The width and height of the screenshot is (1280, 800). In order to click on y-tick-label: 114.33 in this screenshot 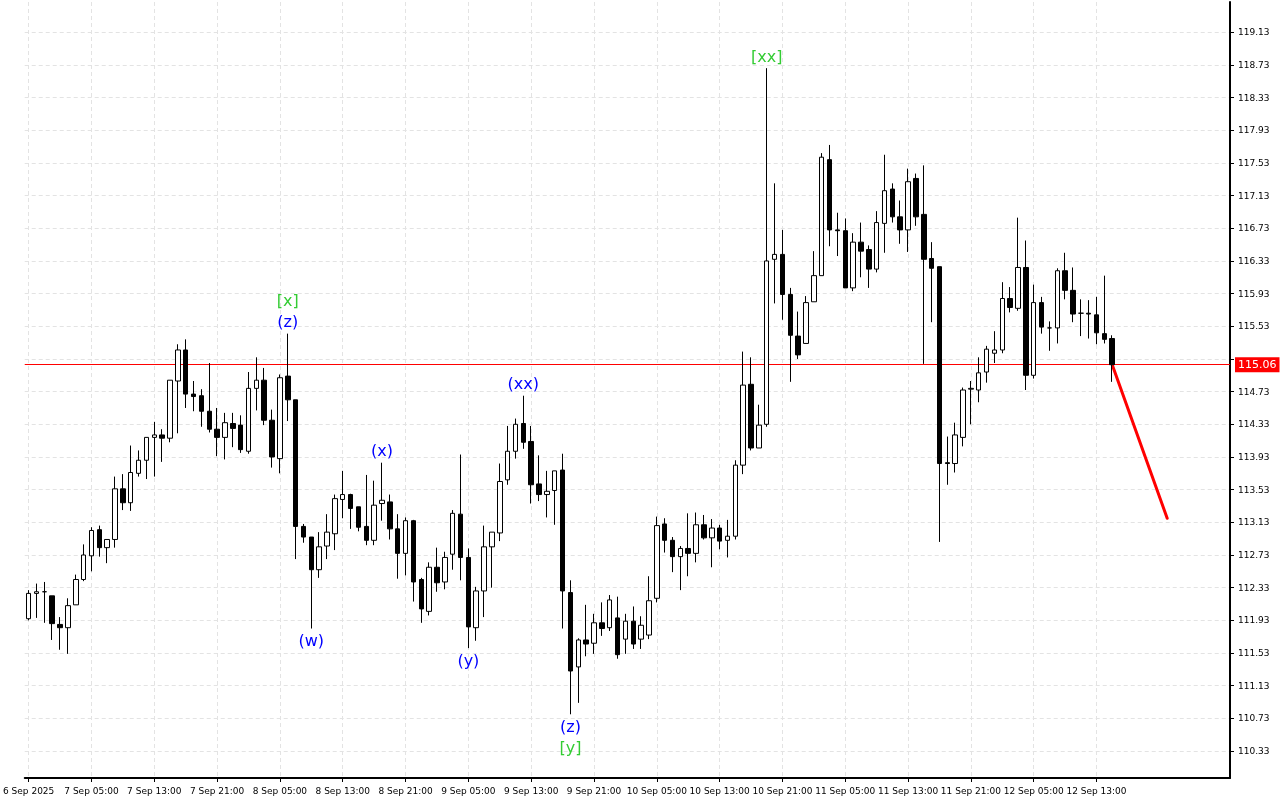, I will do `click(1254, 424)`.